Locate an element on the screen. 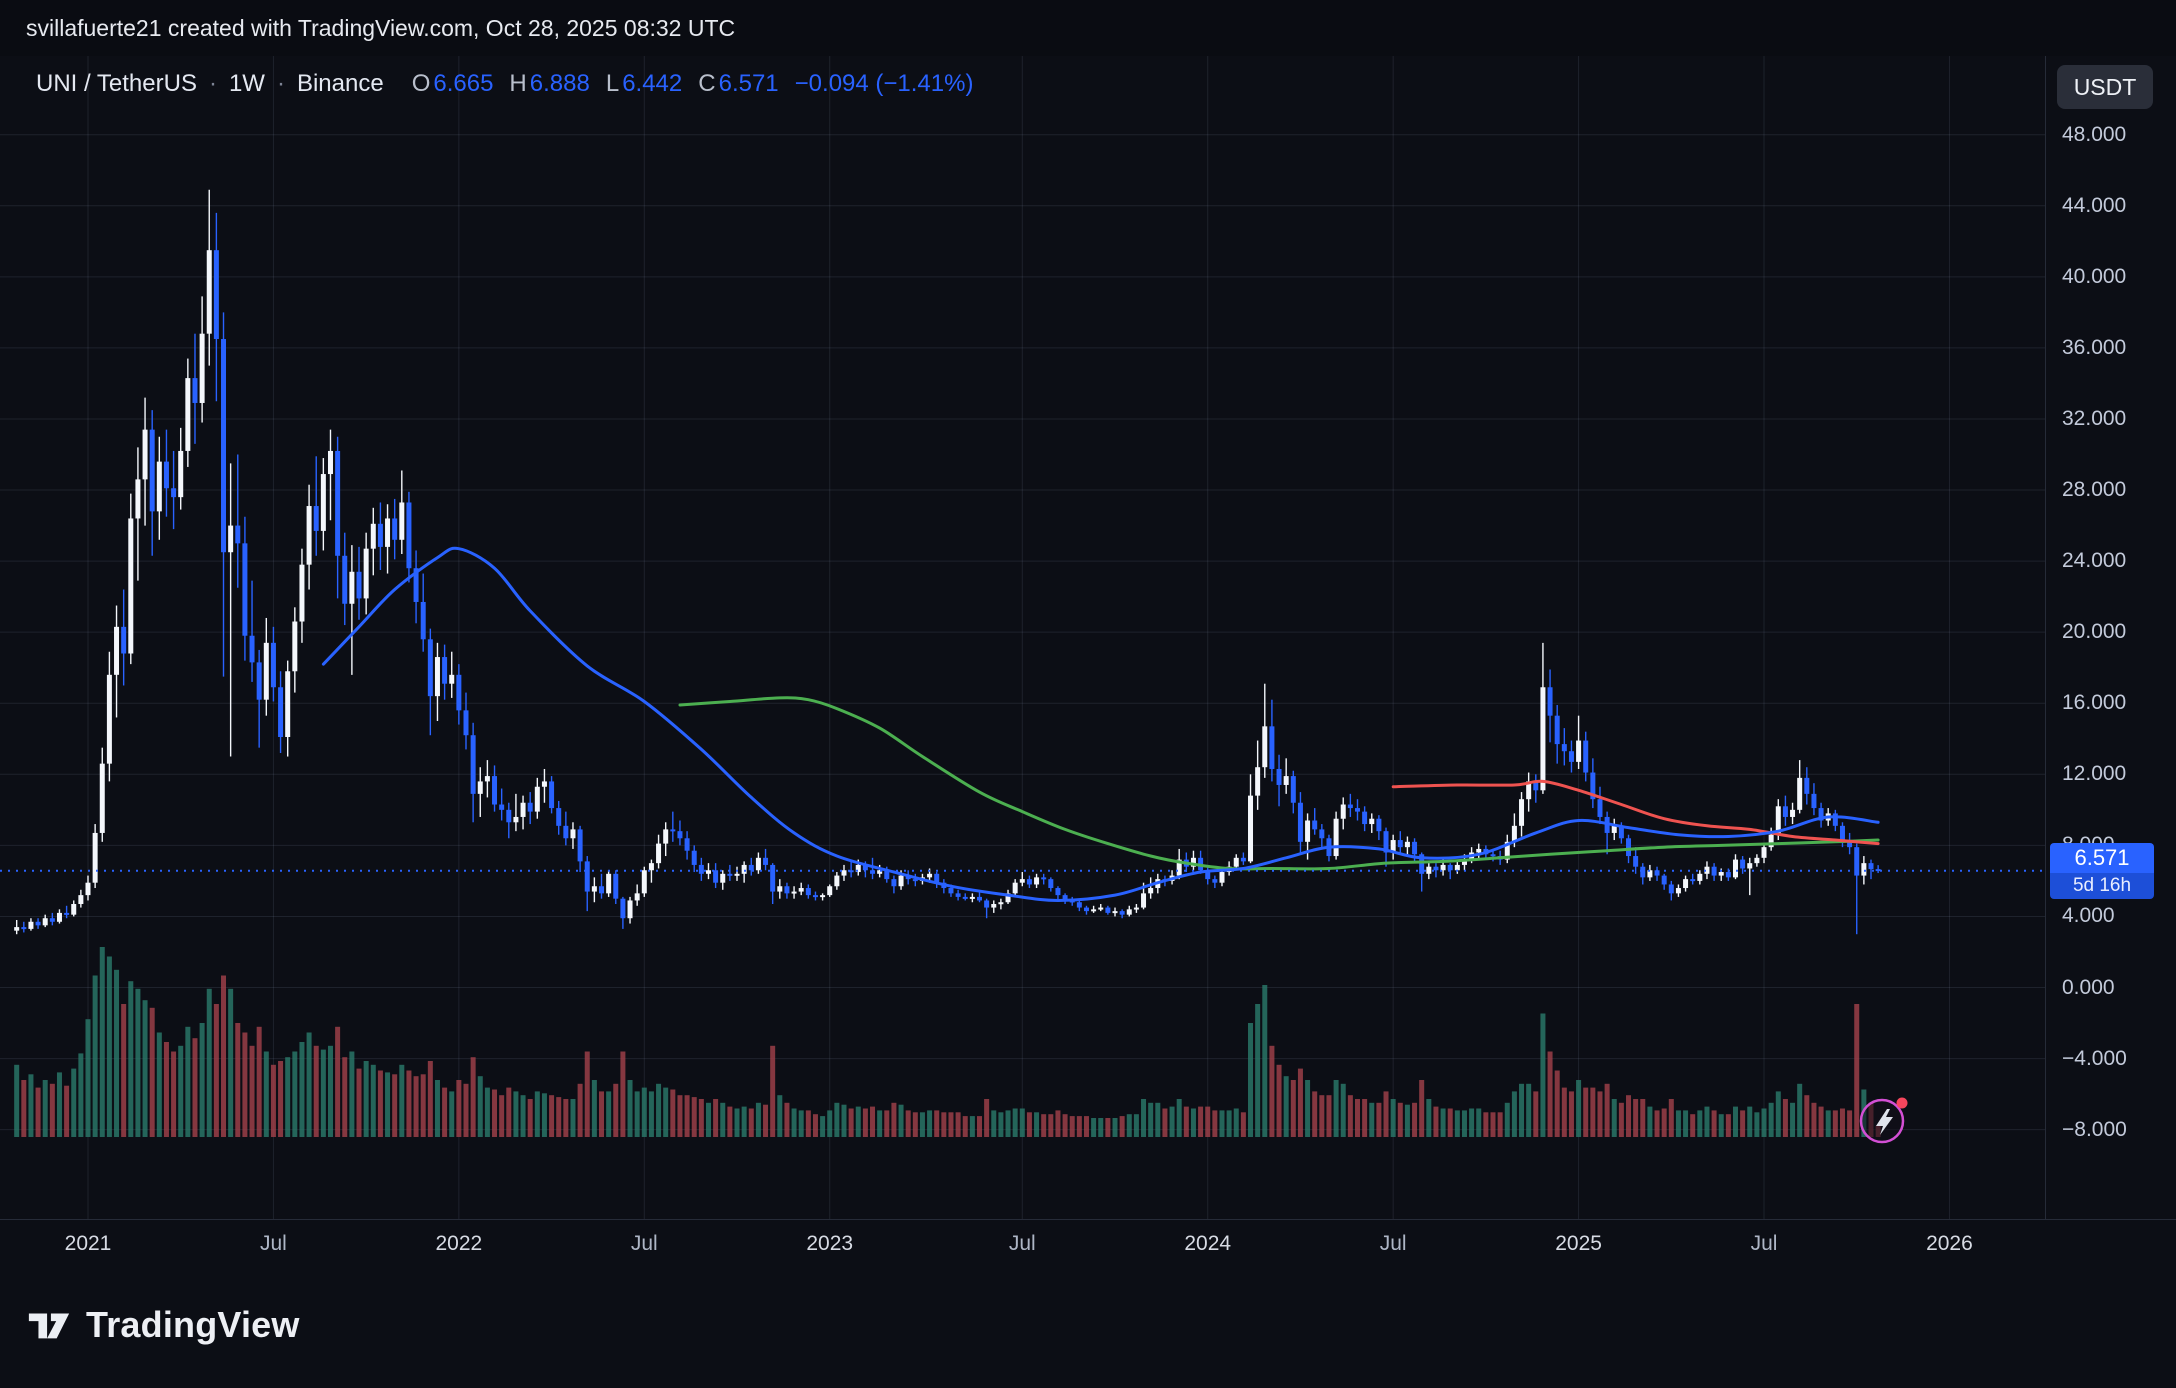  last-price-badge: 6.571 5d 16h is located at coordinates (2102, 870).